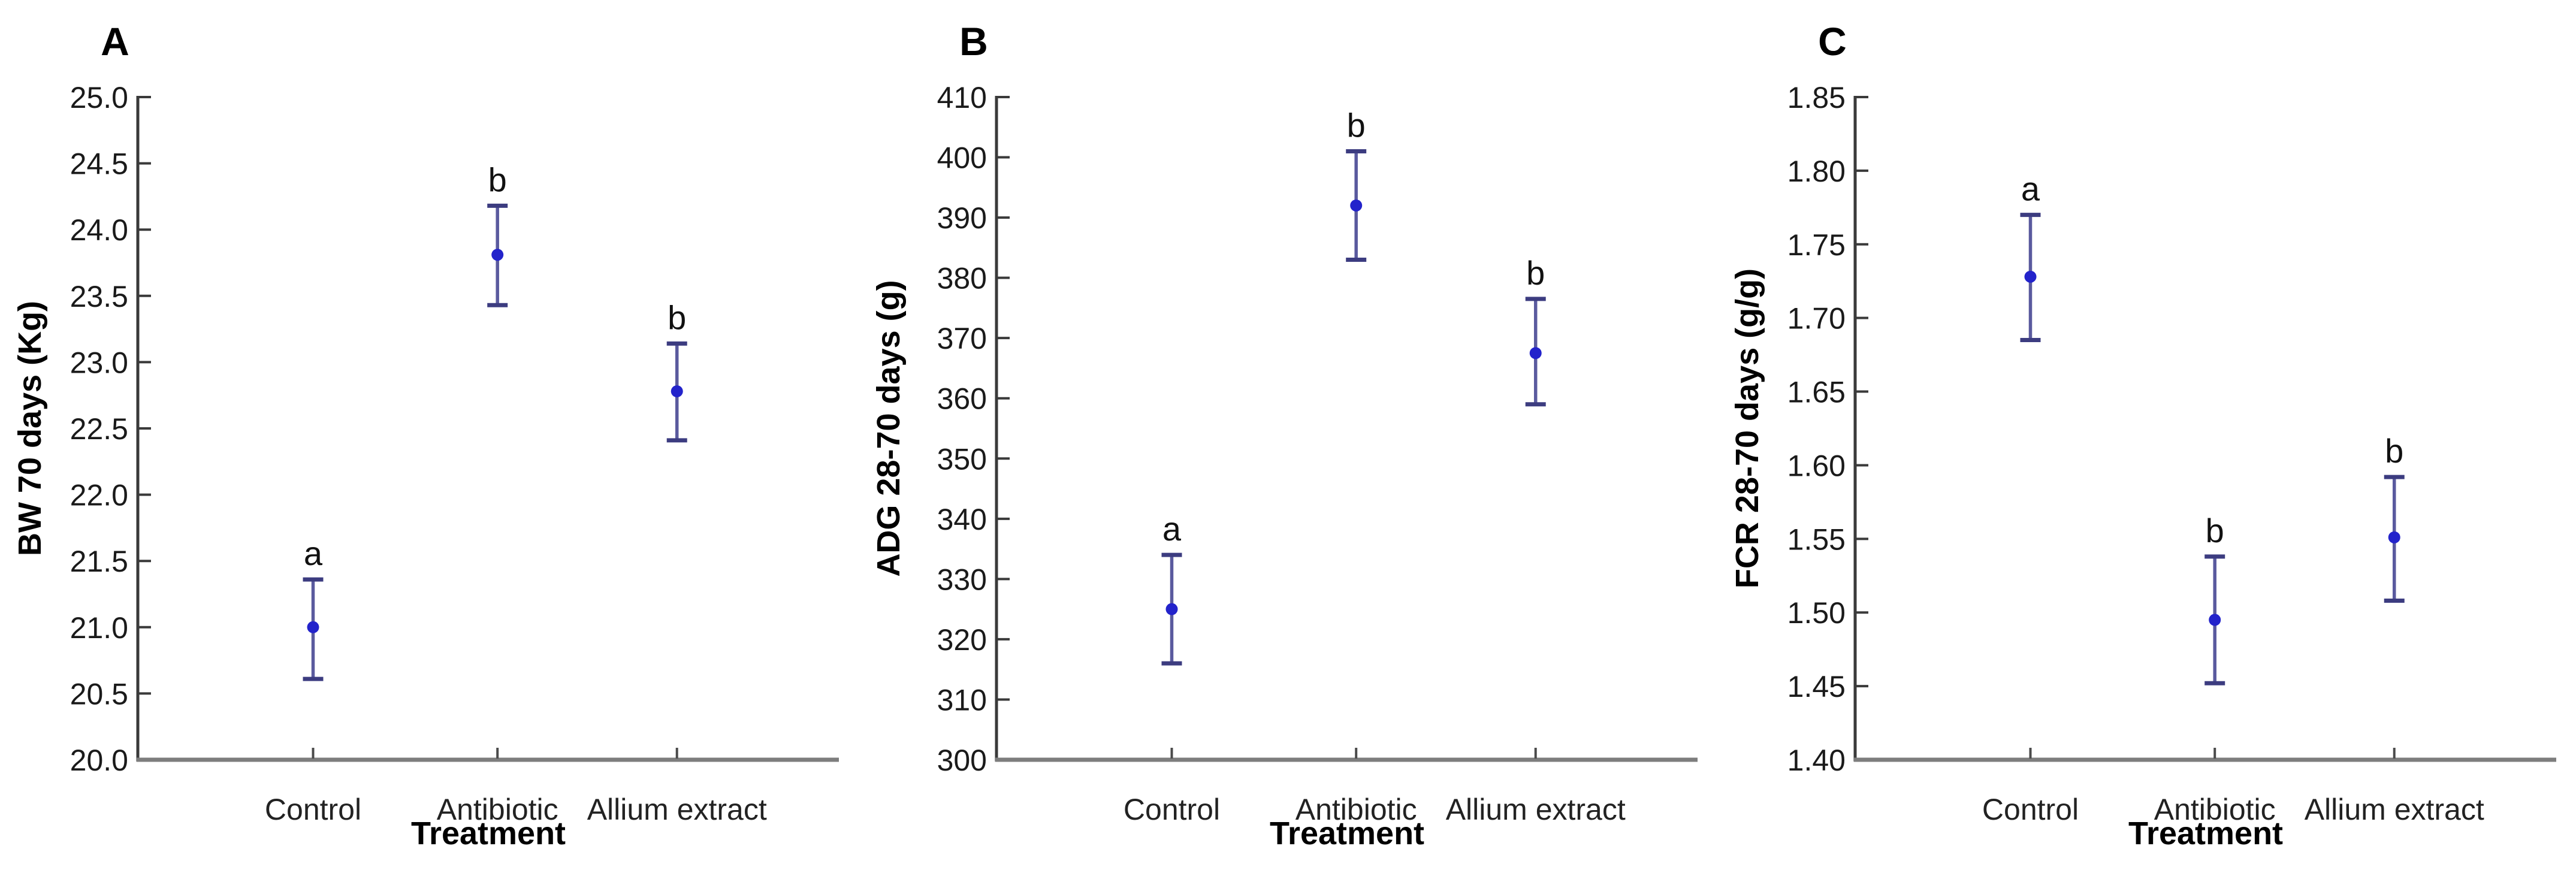  I want to click on y-tick-label: 300, so click(962, 760).